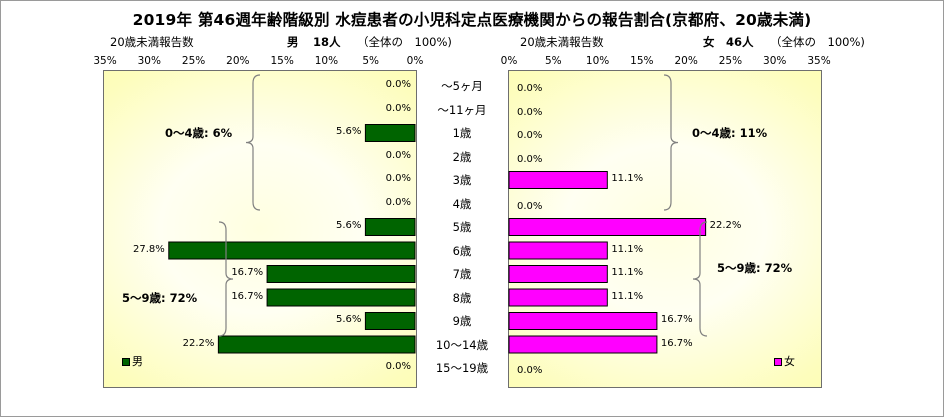 The height and width of the screenshot is (417, 944). I want to click on age-category-label: 1歳, so click(462, 133).